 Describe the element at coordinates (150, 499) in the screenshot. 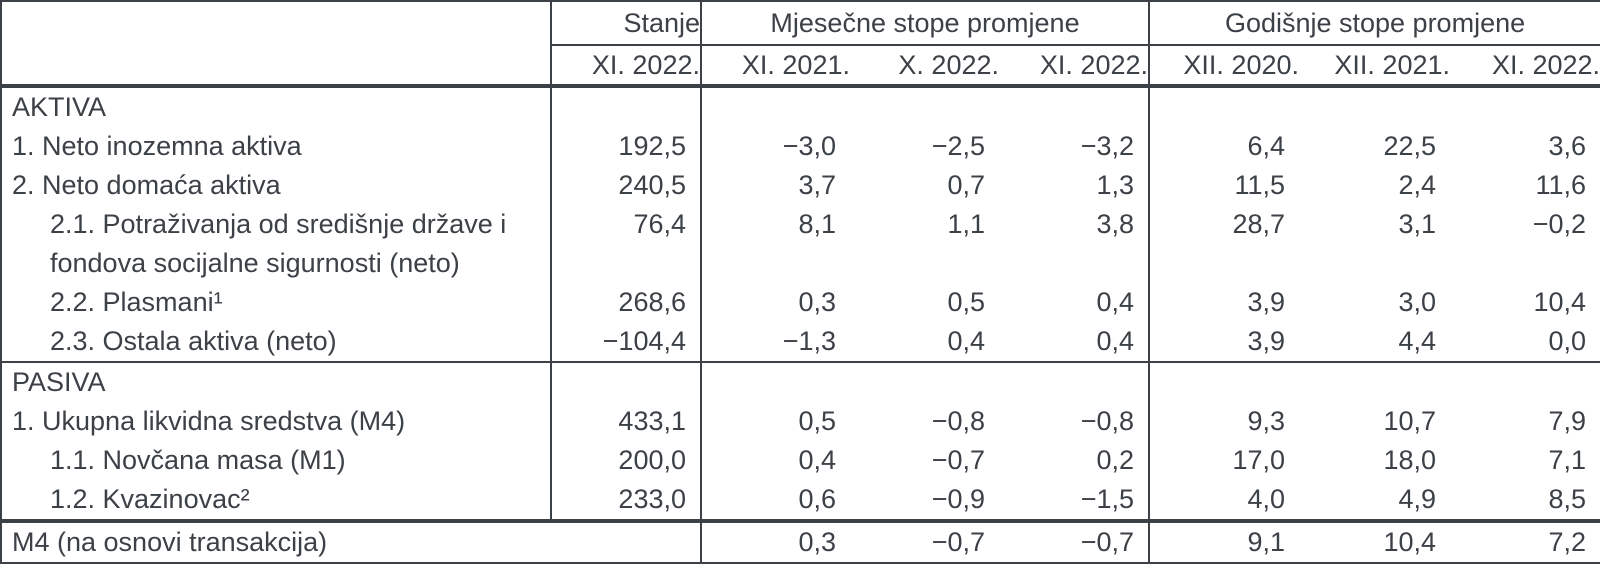

I see `row-label: 1.2. Kvazinovac²` at that location.